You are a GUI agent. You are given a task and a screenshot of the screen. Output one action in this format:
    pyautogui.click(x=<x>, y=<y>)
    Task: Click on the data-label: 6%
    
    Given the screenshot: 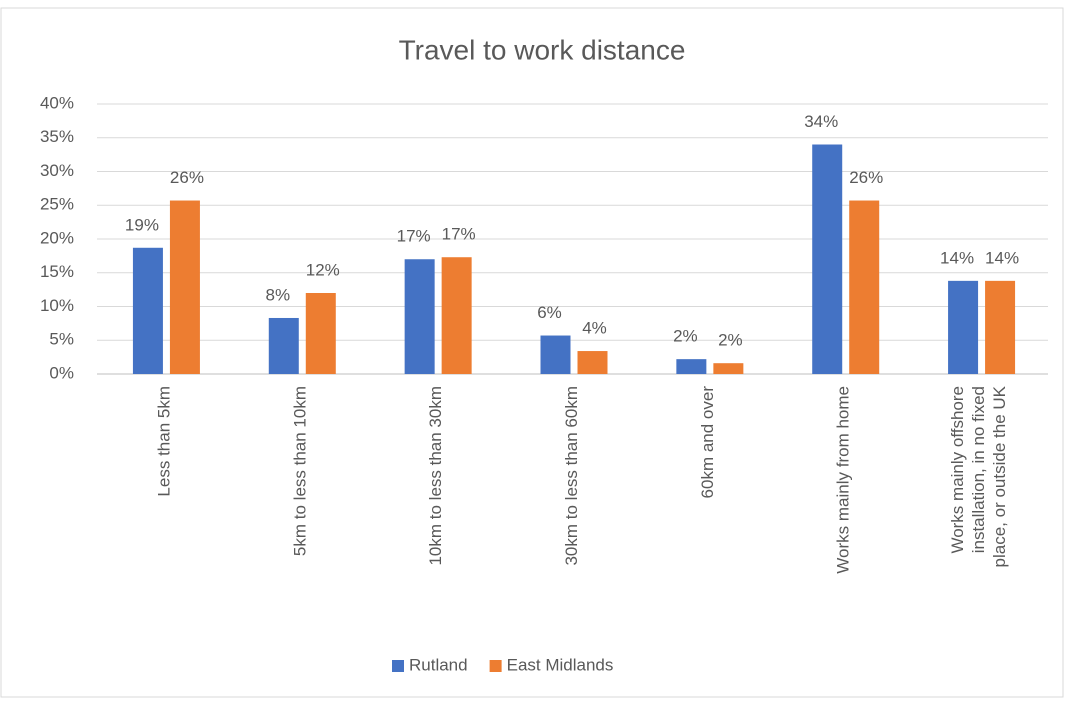 What is the action you would take?
    pyautogui.click(x=549, y=312)
    